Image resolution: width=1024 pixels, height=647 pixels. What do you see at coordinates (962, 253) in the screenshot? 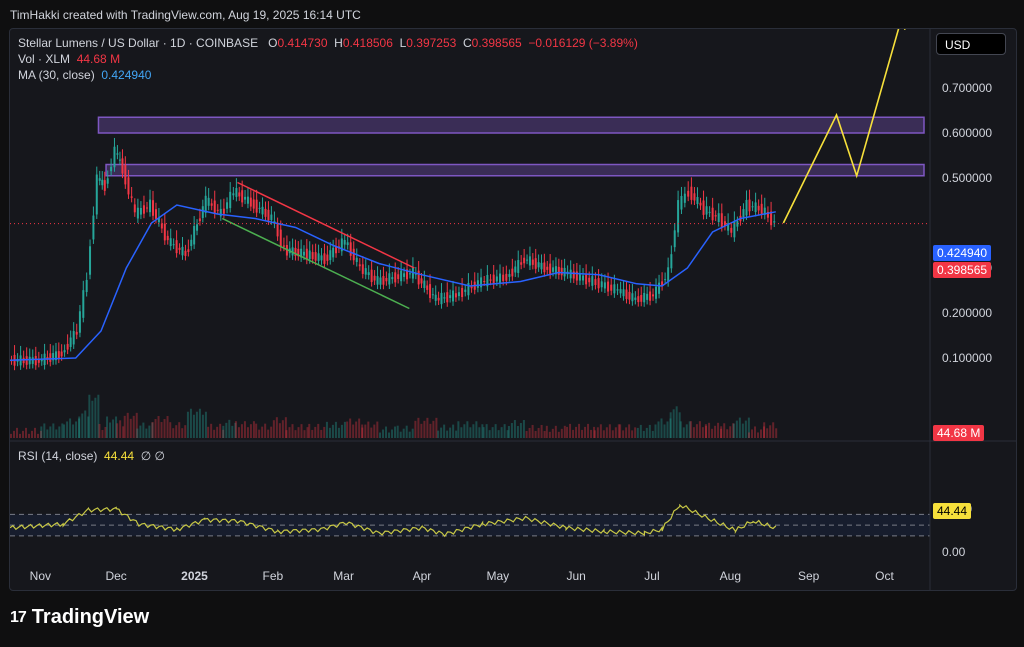
I see `ma-price-badge: 0.424940` at bounding box center [962, 253].